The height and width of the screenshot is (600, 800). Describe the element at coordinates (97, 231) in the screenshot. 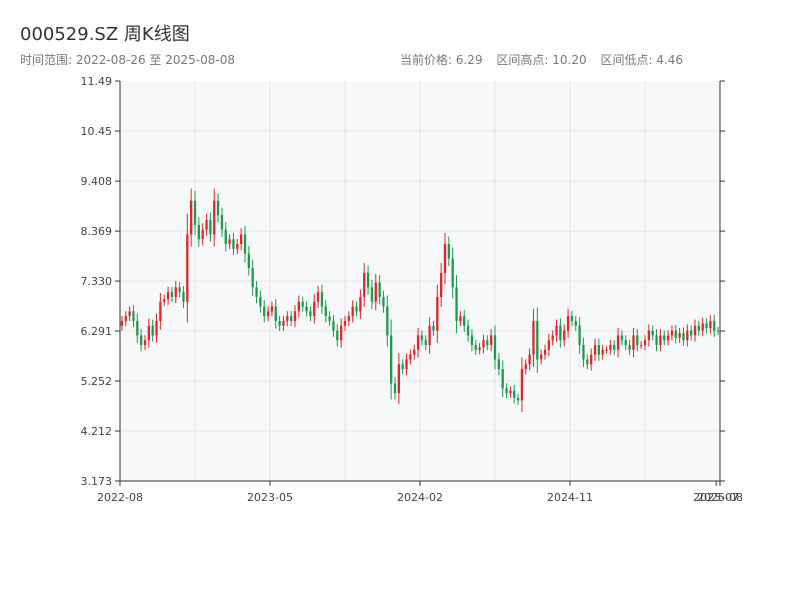

I see `y-tick-label: 8.369` at that location.